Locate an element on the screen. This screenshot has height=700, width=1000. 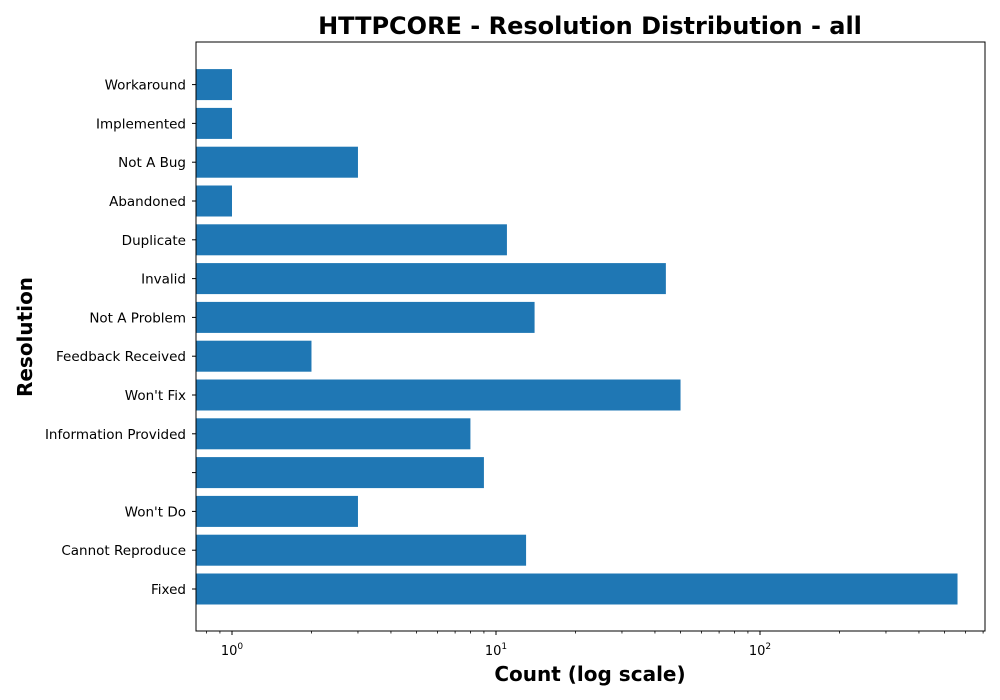
y-tick-label: Feedback Received is located at coordinates (121, 357).